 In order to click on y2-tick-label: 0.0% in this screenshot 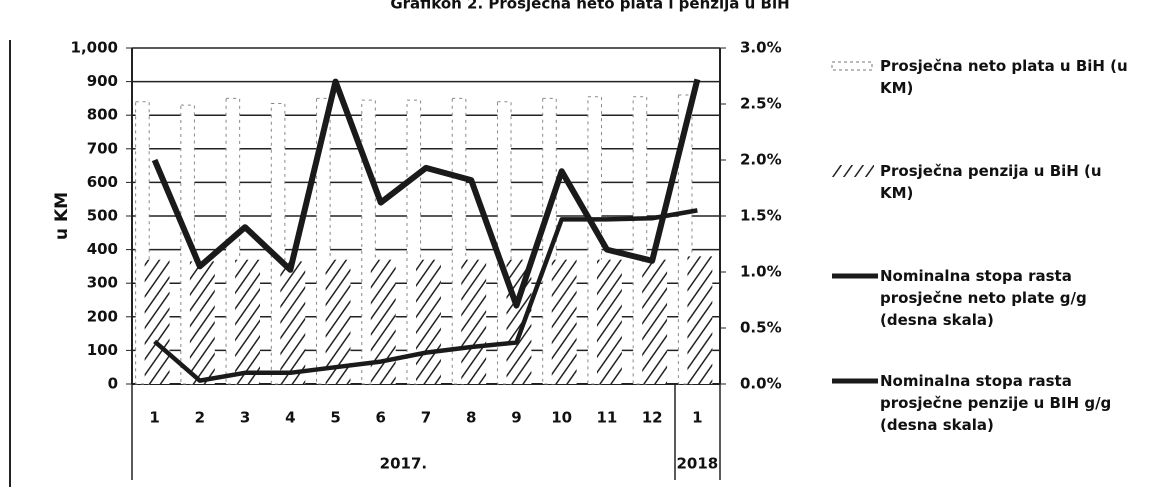, I will do `click(761, 384)`.